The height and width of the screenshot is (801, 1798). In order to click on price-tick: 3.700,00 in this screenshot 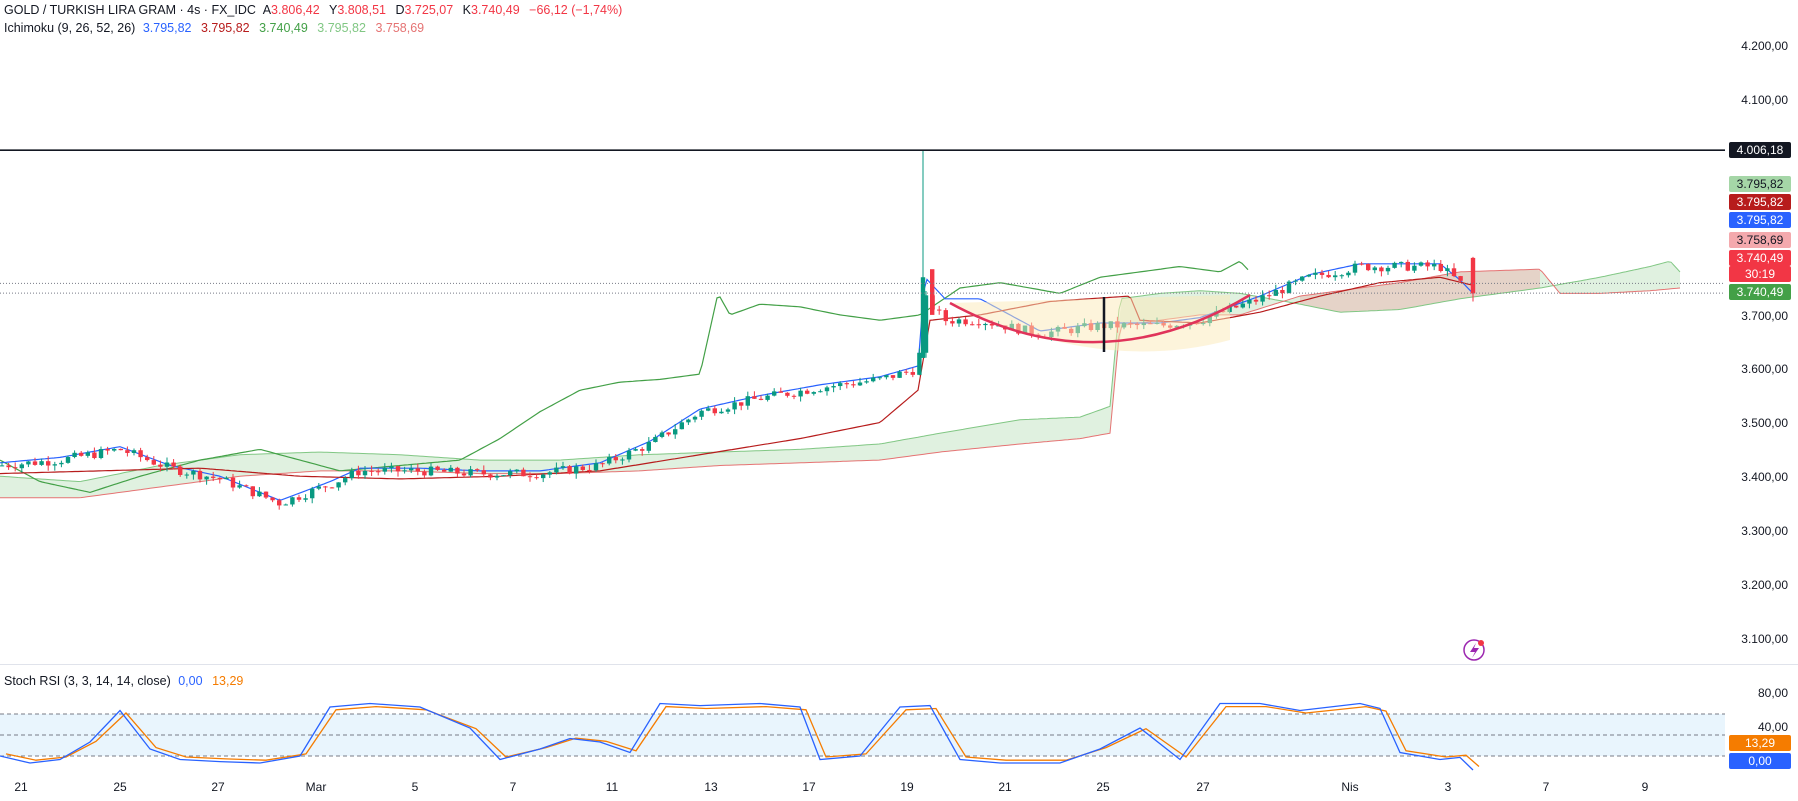, I will do `click(1764, 316)`.